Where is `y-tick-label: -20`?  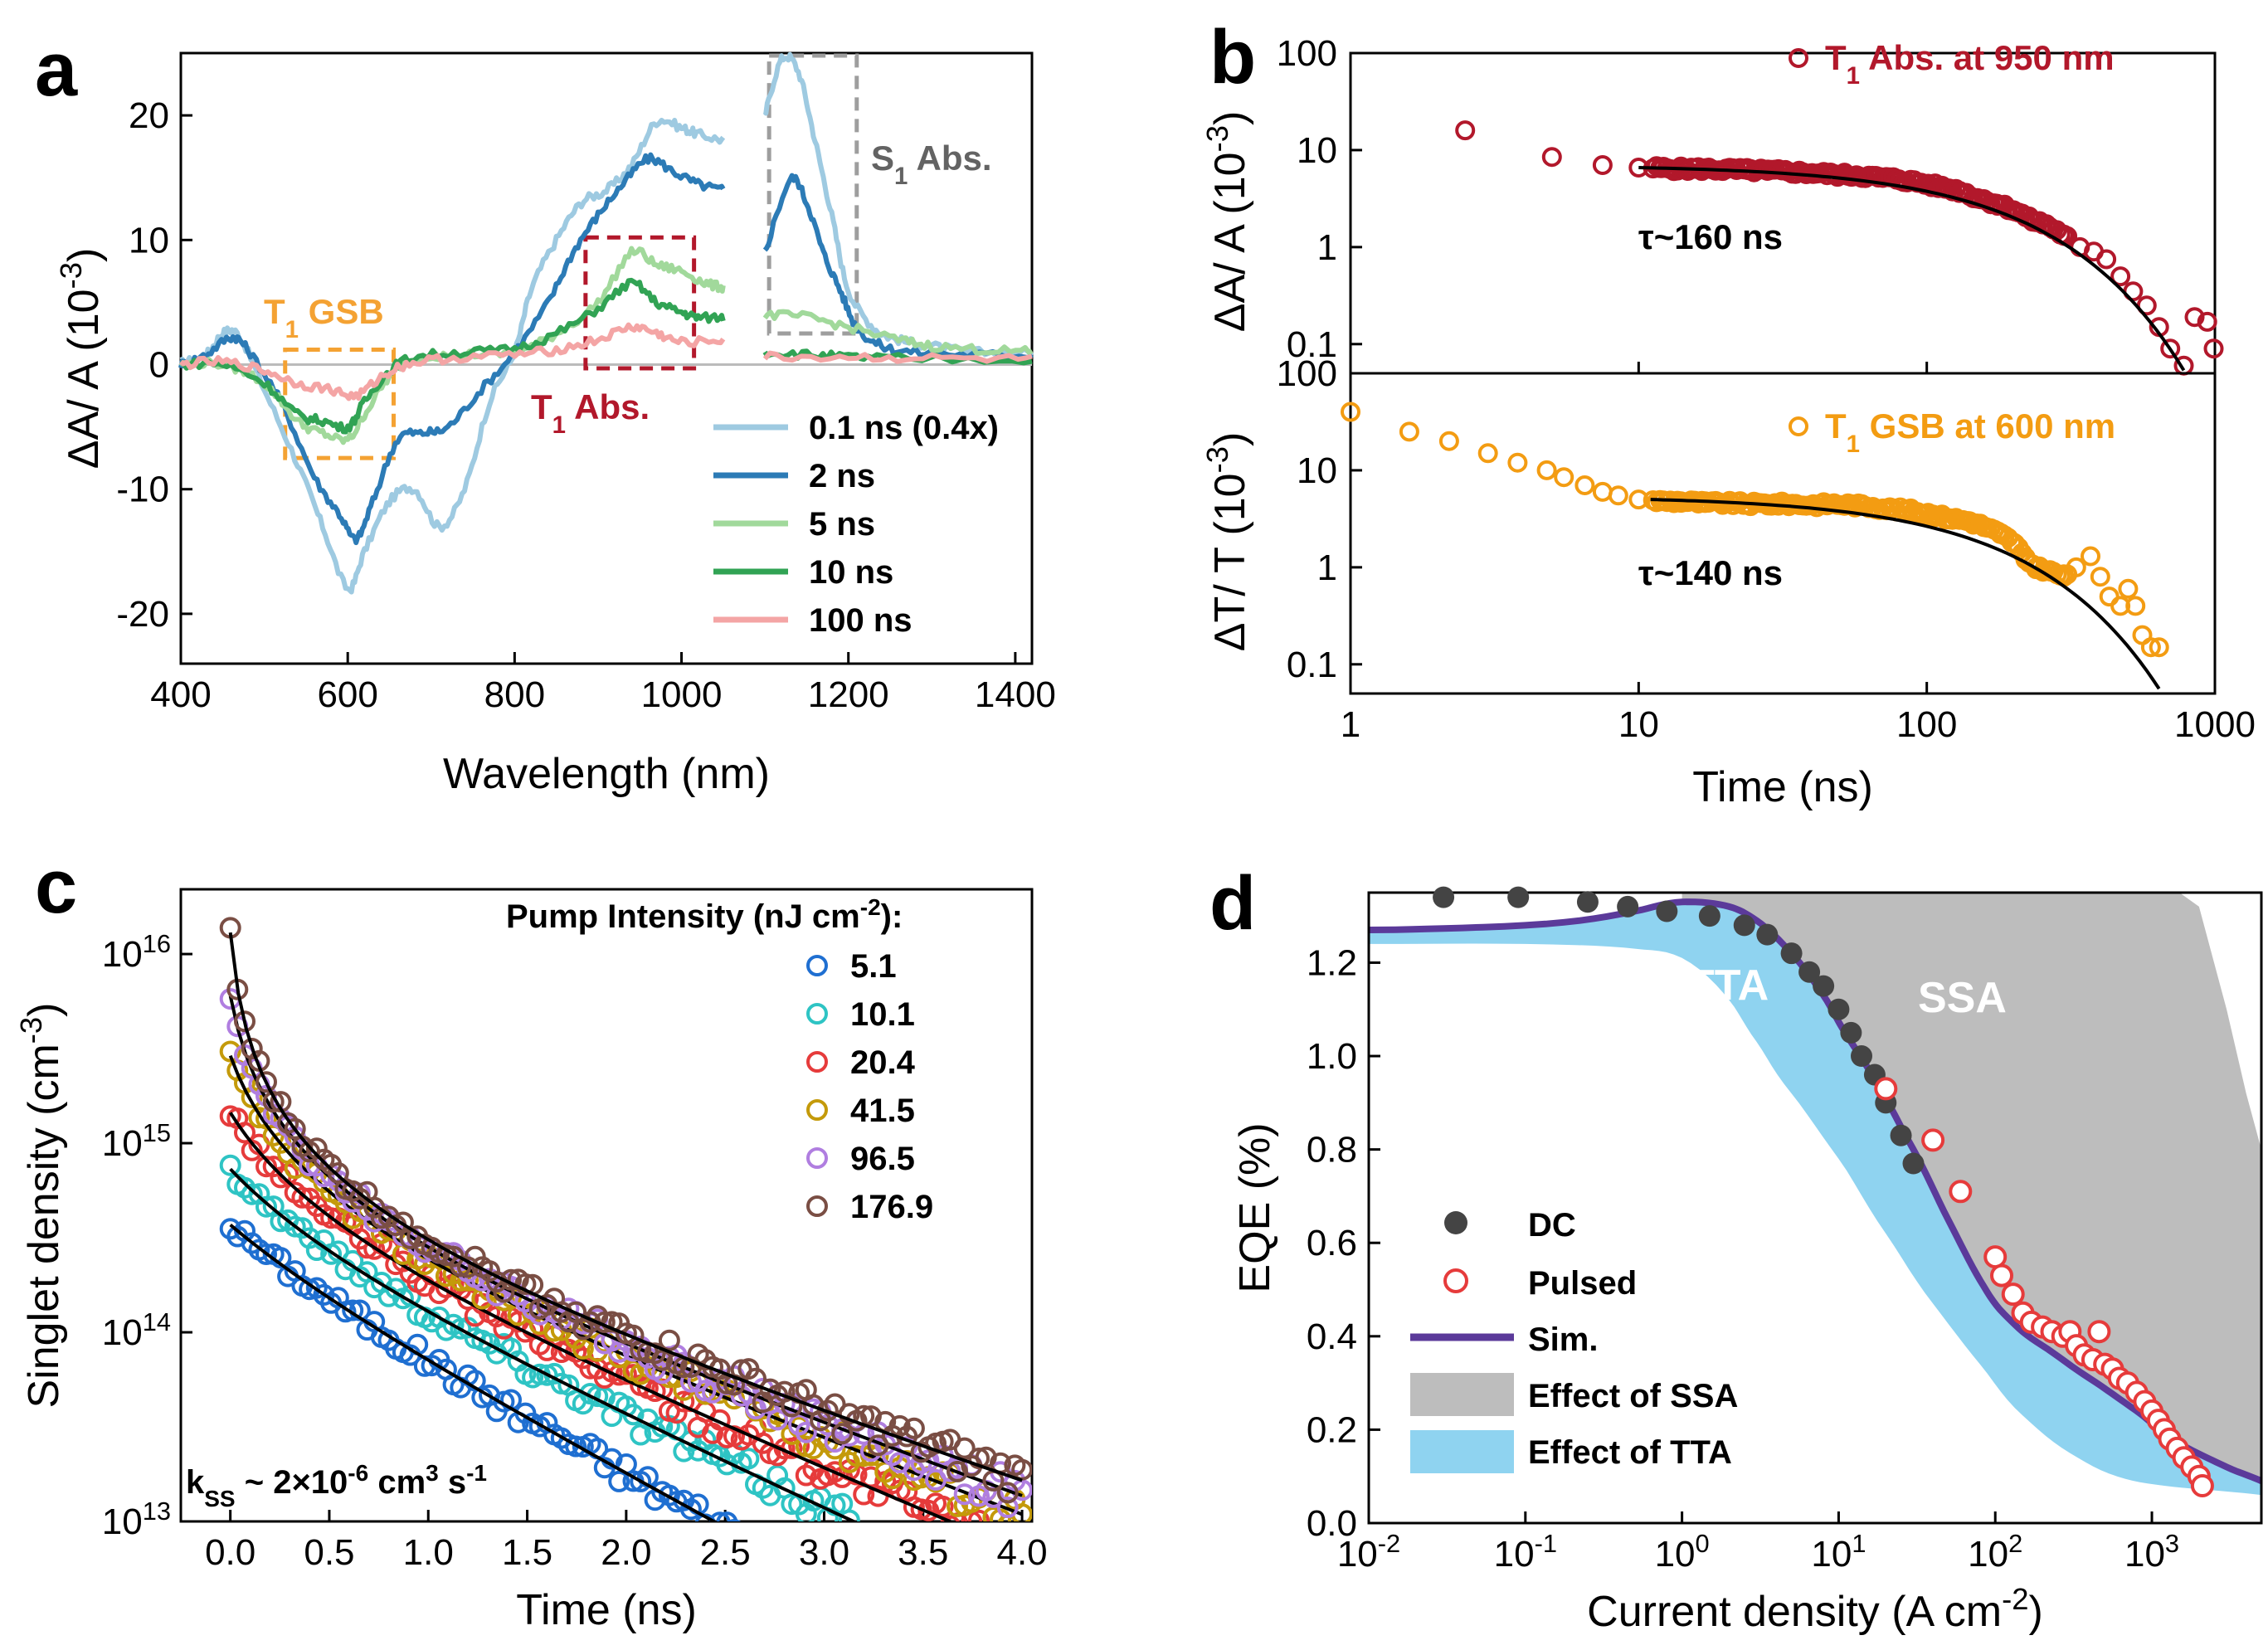 y-tick-label: -20 is located at coordinates (142, 615).